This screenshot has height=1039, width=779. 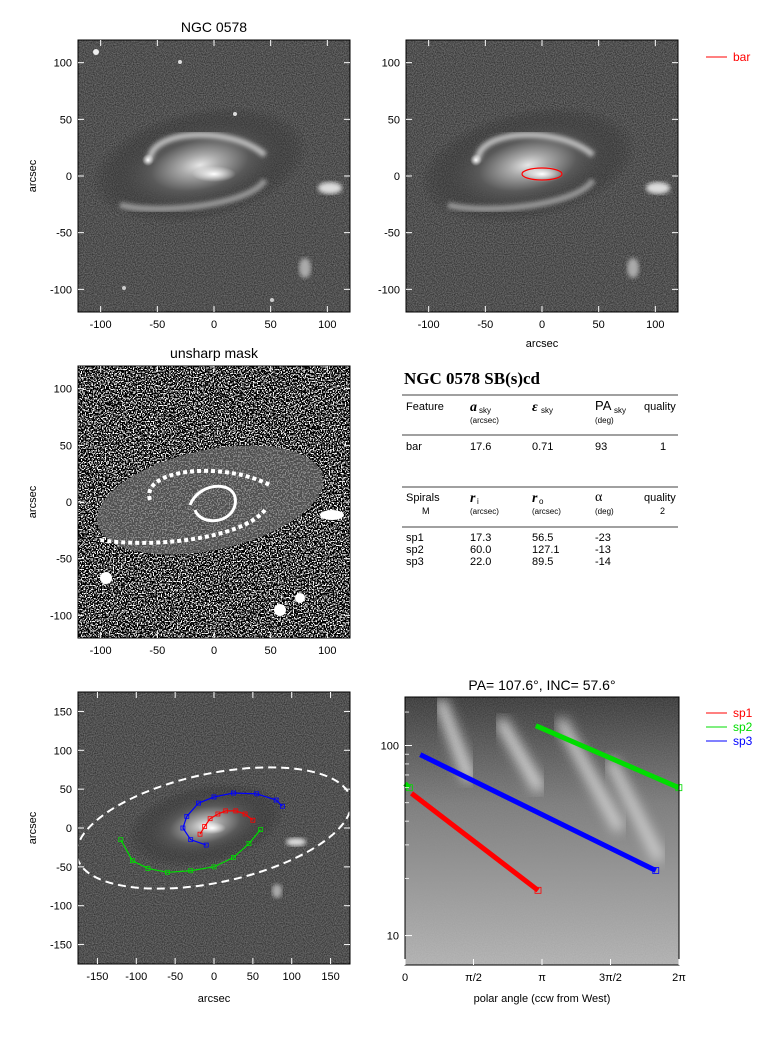 What do you see at coordinates (543, 808) in the screenshot?
I see `spiral-fits` at bounding box center [543, 808].